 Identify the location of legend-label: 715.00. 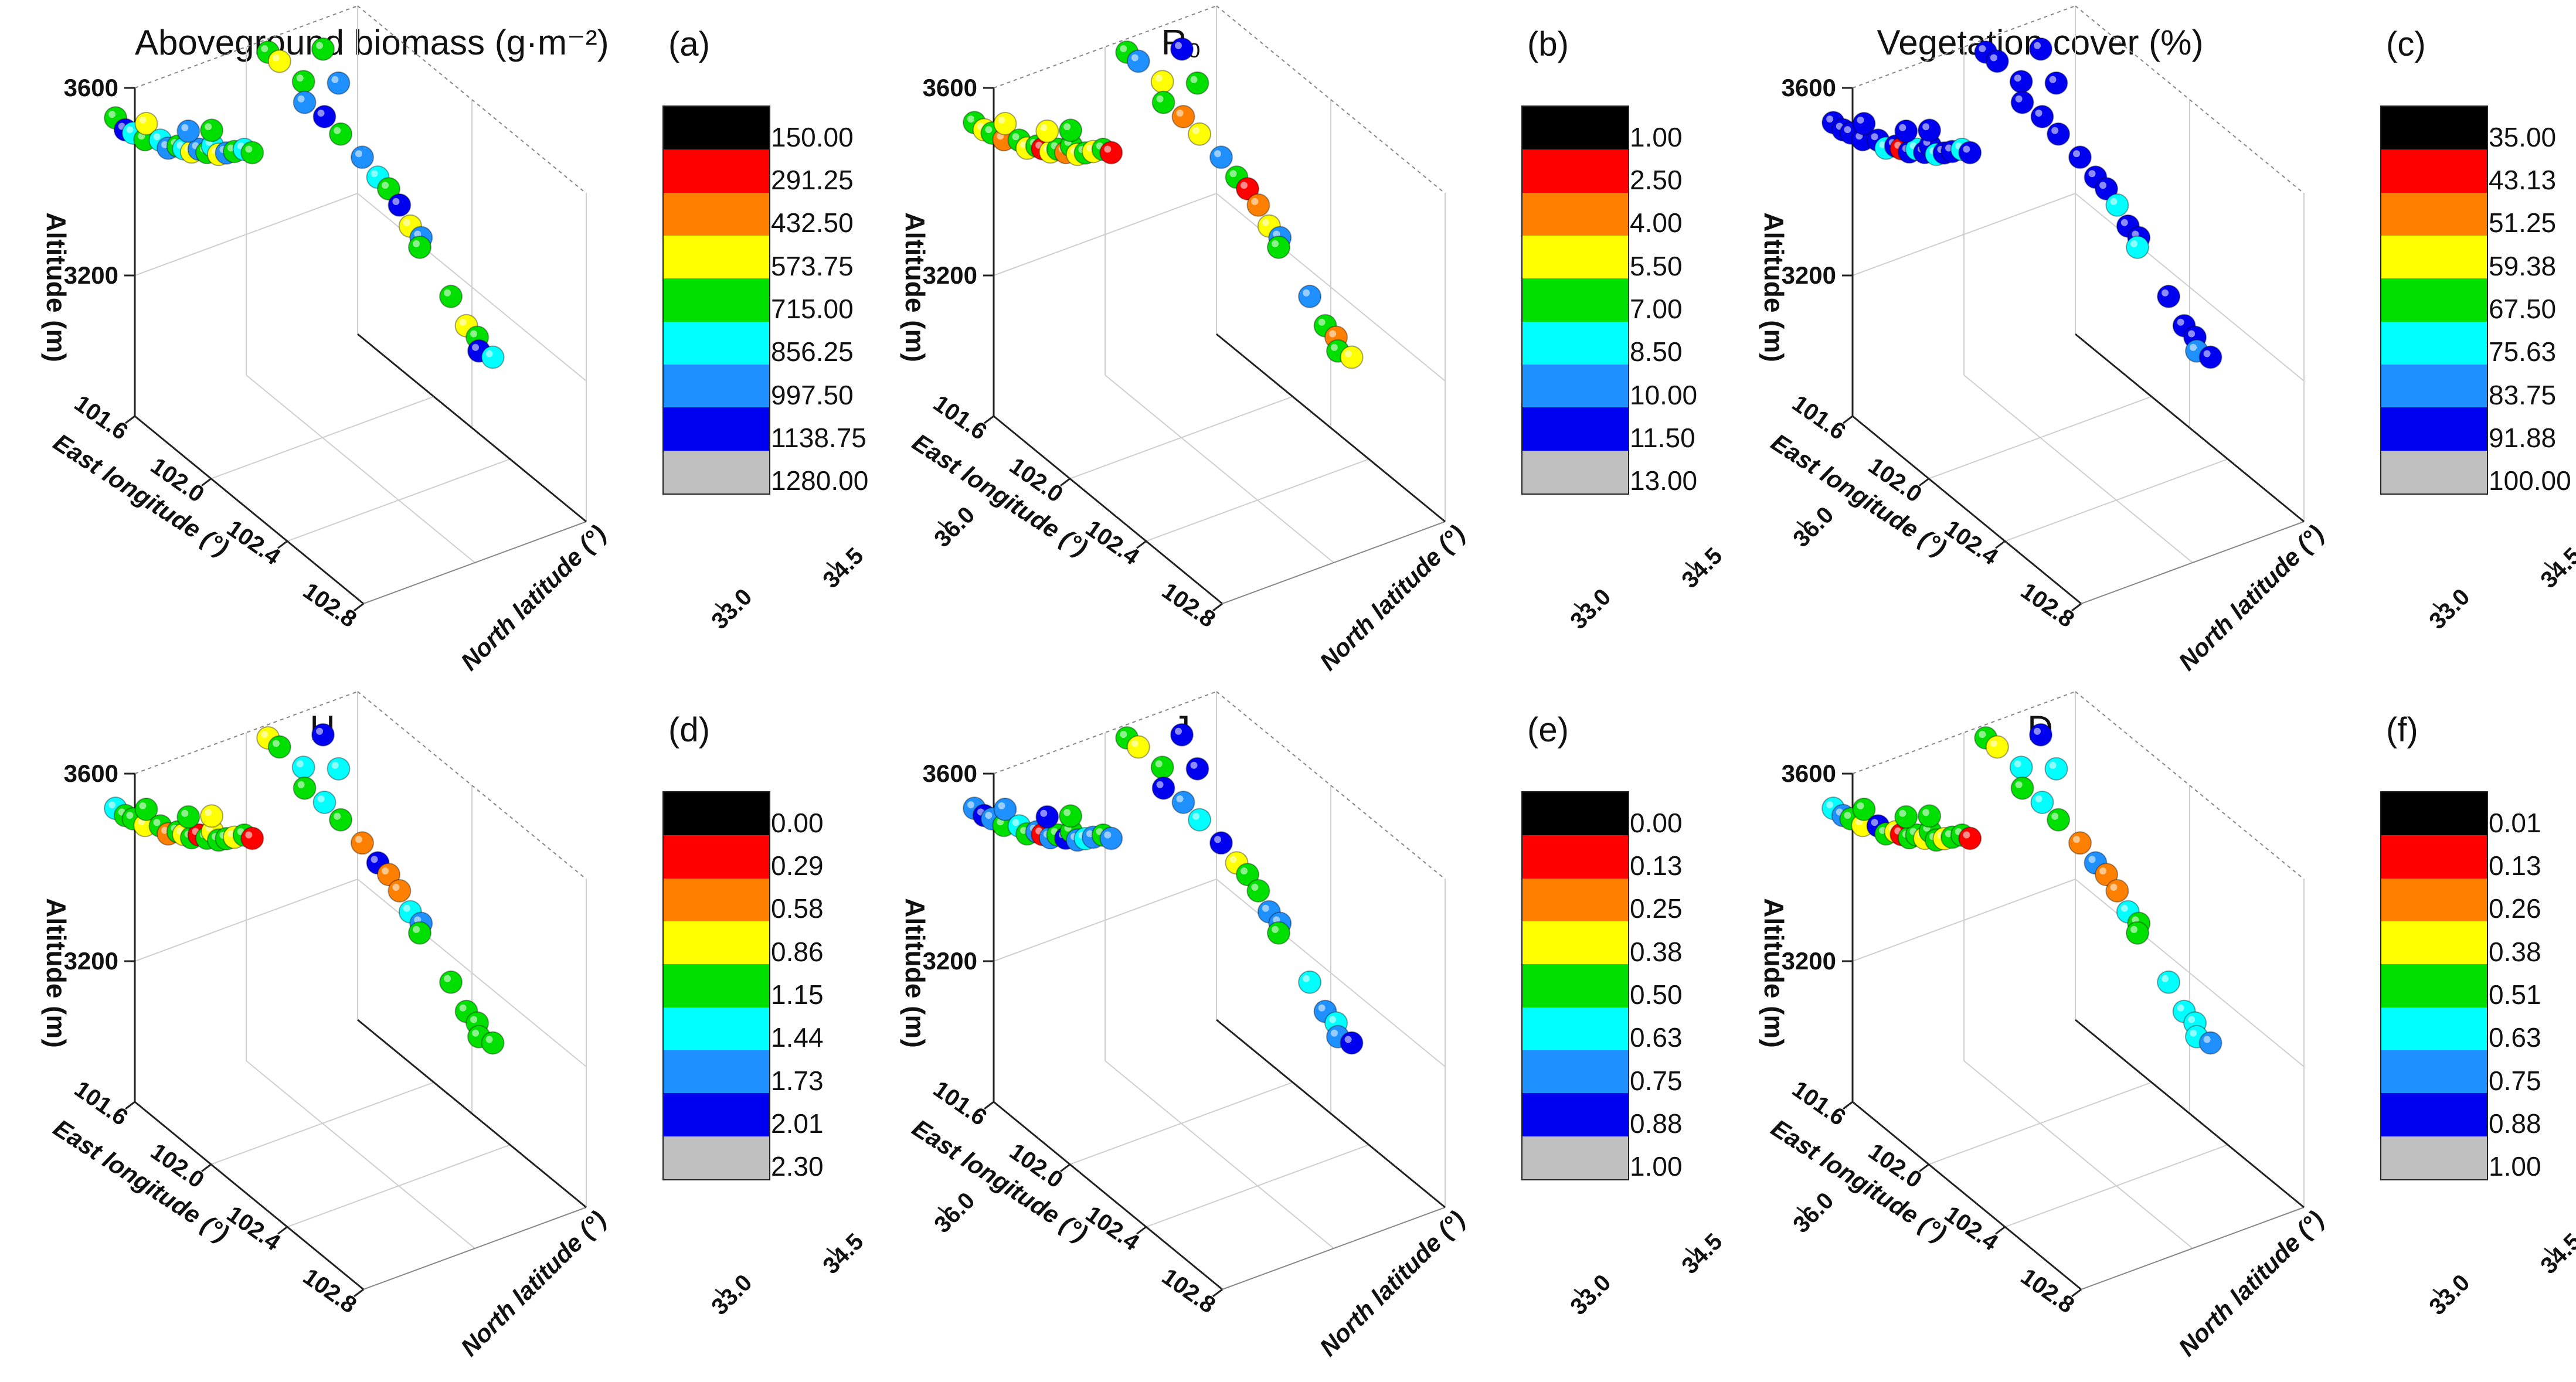
(813, 309).